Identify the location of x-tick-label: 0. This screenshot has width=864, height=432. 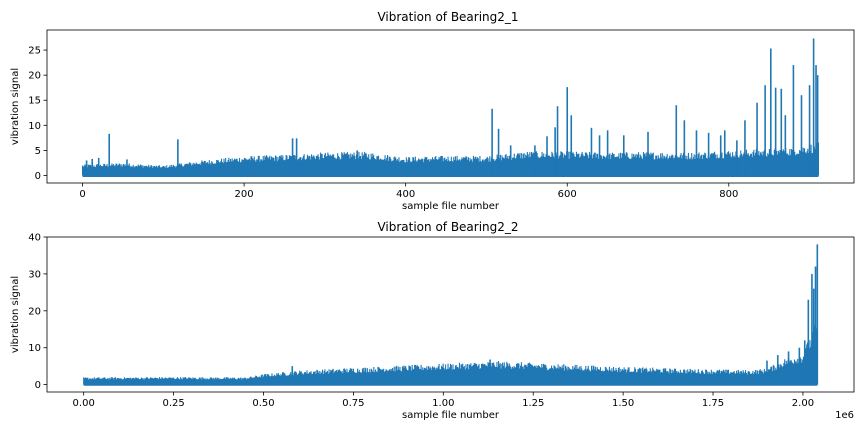
(82, 194).